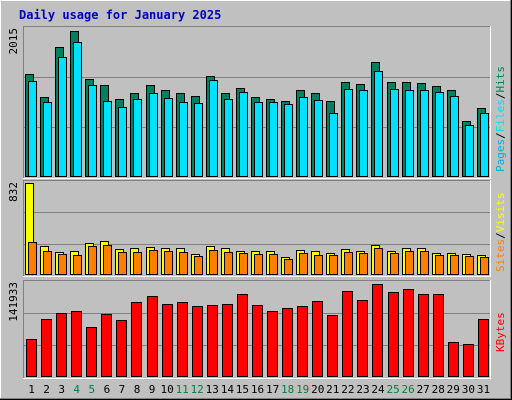 Image resolution: width=512 pixels, height=400 pixels. I want to click on day-label: 3, so click(61, 389).